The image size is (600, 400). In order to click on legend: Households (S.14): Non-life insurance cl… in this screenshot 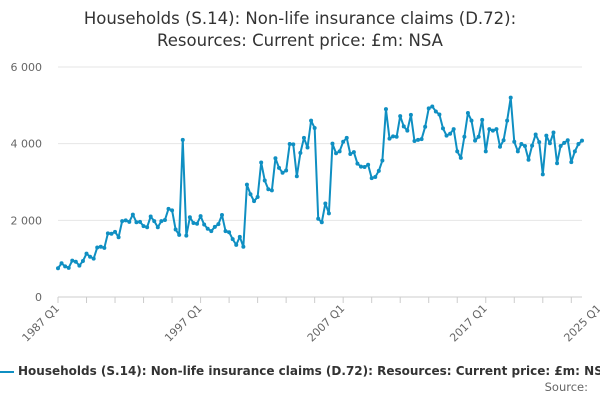, I will do `click(300, 371)`.